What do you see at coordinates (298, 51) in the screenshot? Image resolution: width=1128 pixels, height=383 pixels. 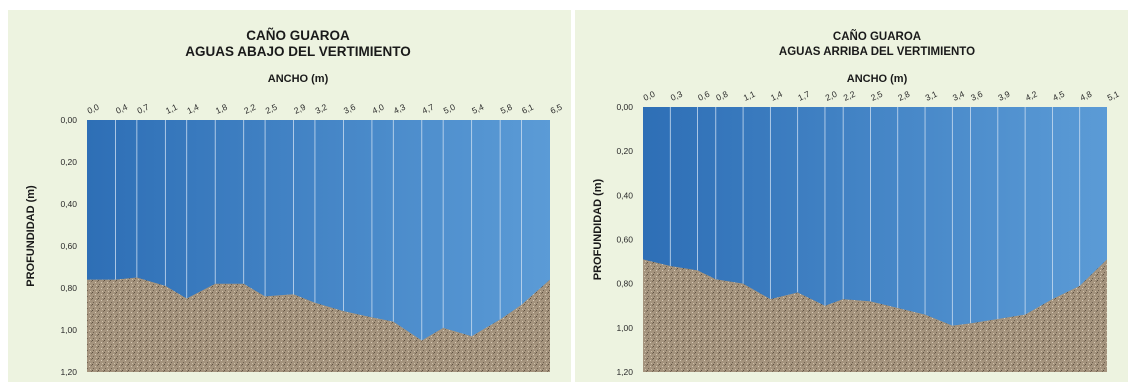 I see `chart-subtitle: AGUAS ABAJO DEL VERTIMIENTO` at bounding box center [298, 51].